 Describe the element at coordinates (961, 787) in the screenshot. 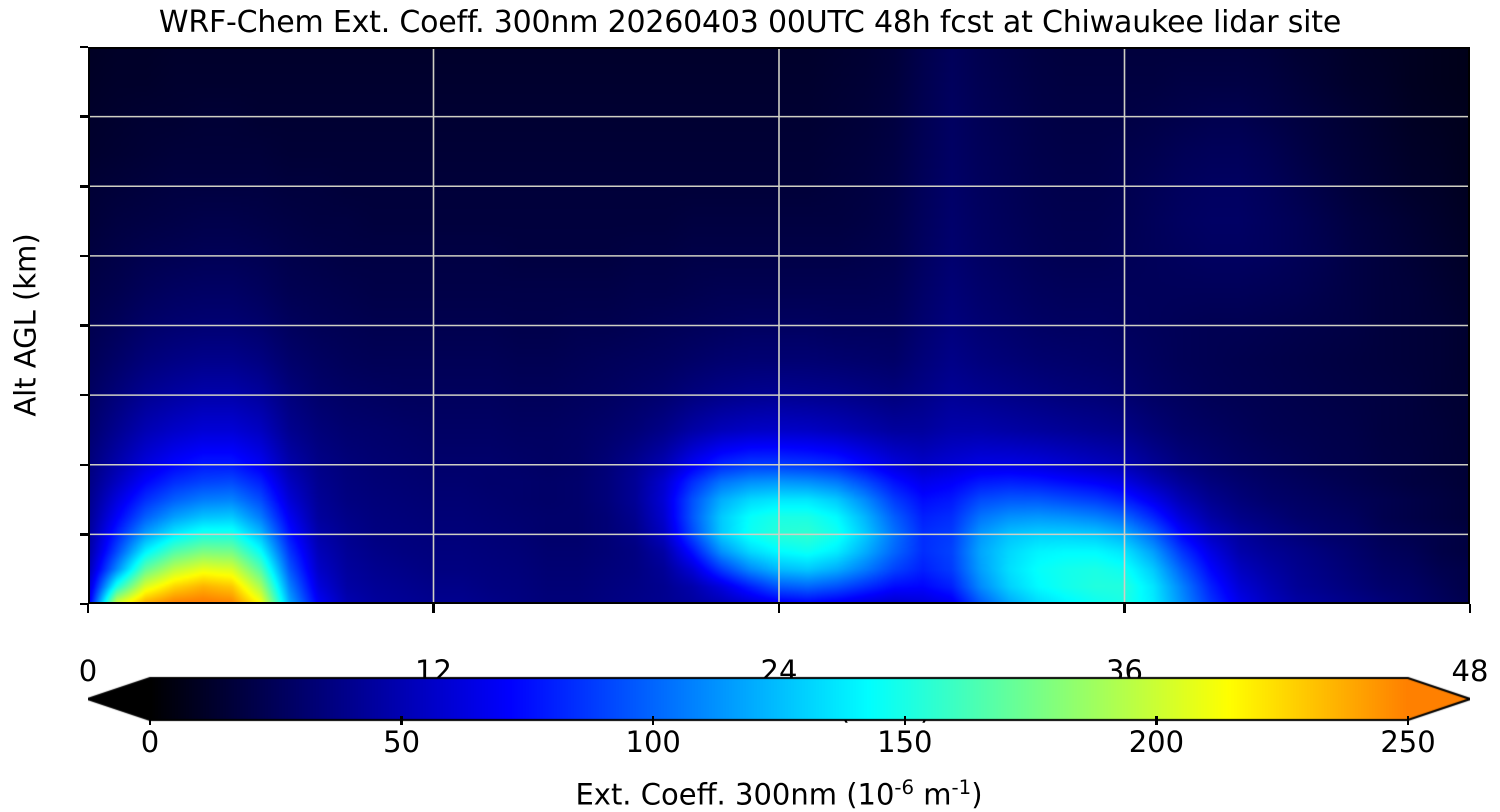

I see `colorbar-exponent-2: -1` at that location.